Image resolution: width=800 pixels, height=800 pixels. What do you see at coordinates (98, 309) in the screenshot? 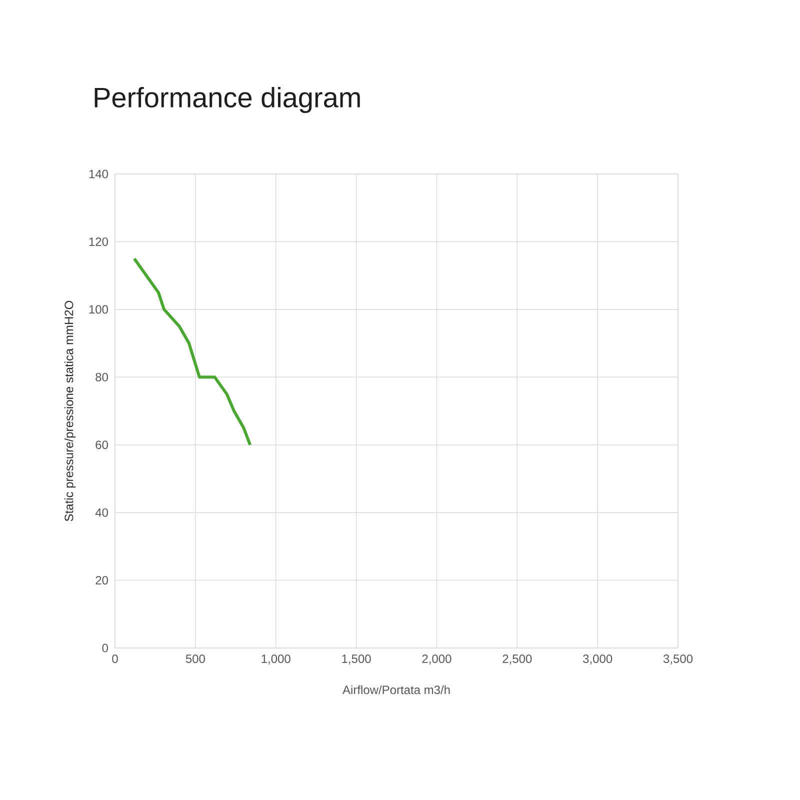
I see `y-tick-label: 100` at bounding box center [98, 309].